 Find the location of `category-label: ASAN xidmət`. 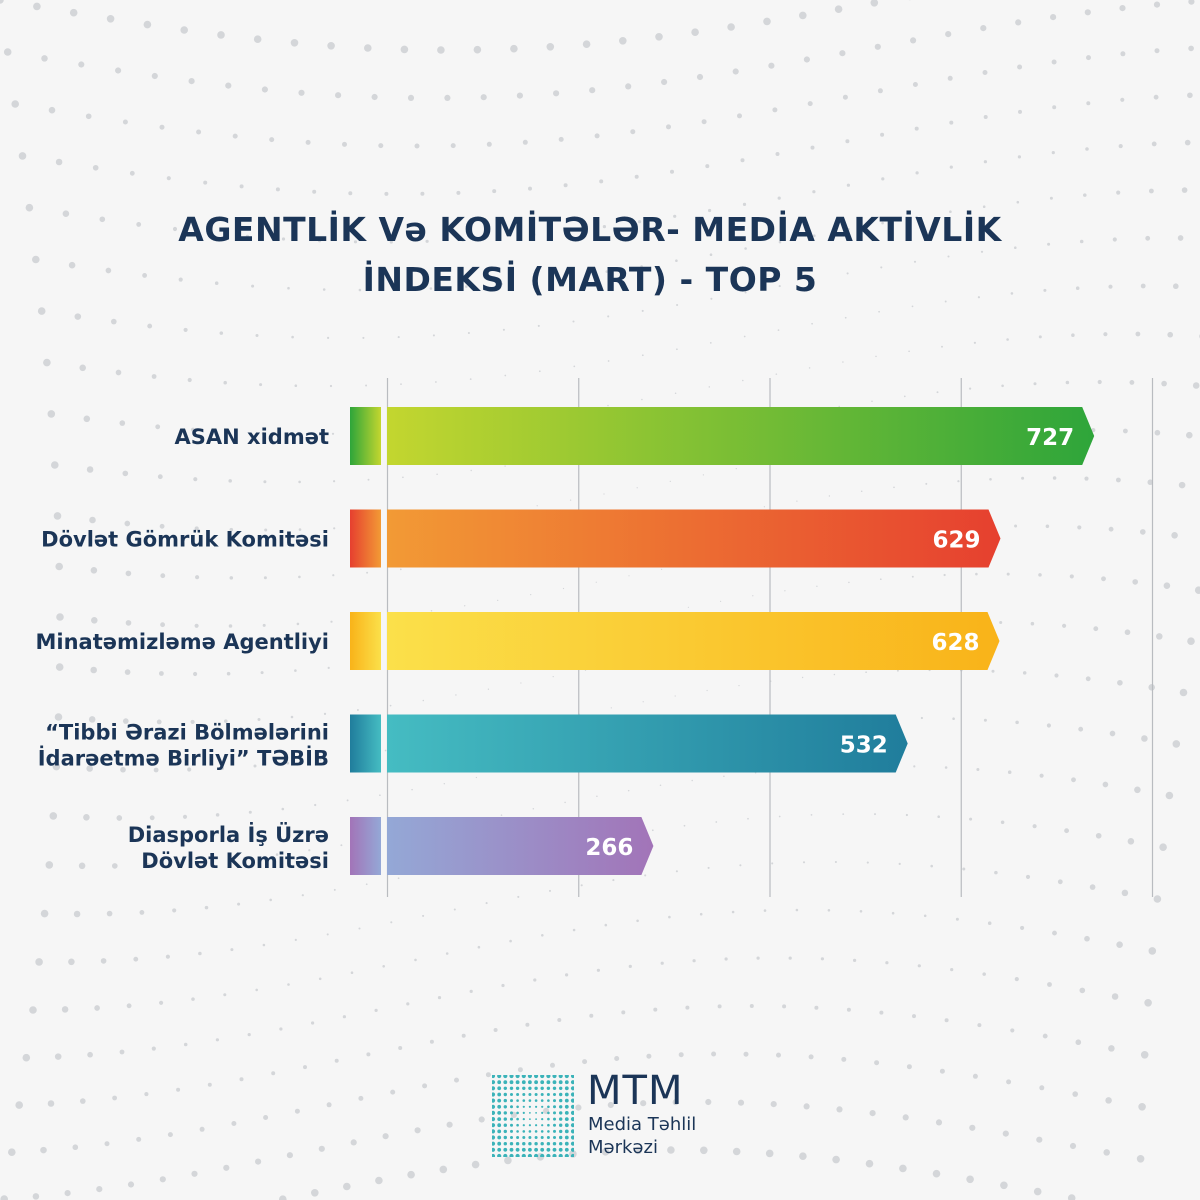

category-label: ASAN xidmət is located at coordinates (252, 437).